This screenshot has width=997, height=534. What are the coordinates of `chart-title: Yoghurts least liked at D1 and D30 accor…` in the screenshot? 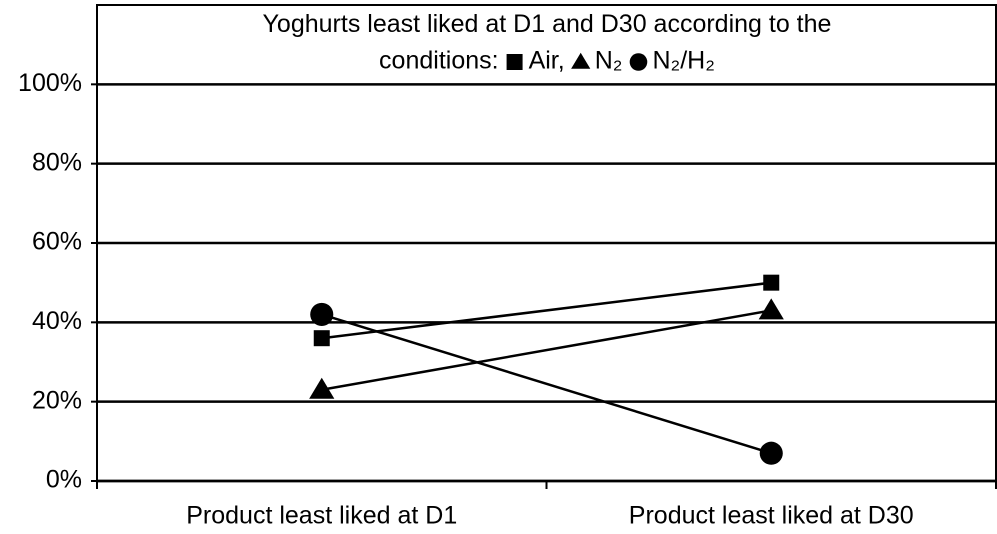 It's located at (547, 24).